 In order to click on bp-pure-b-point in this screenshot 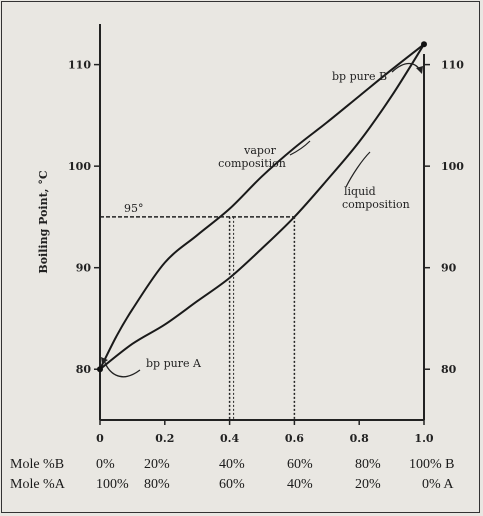, I will do `click(424, 44)`.